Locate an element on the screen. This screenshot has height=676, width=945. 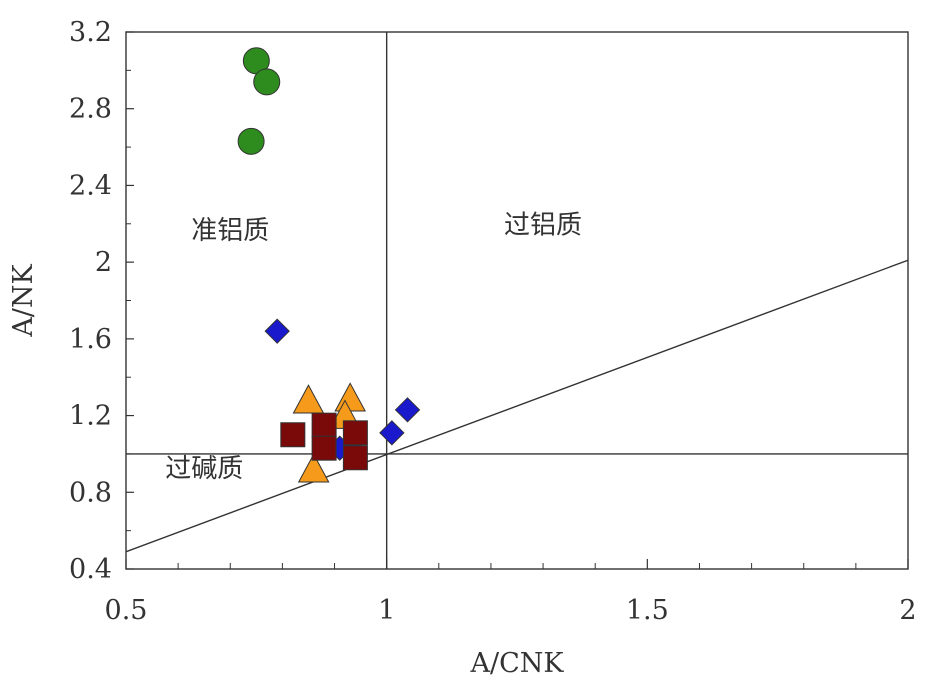
y-tick-label: 2 is located at coordinates (103, 262).